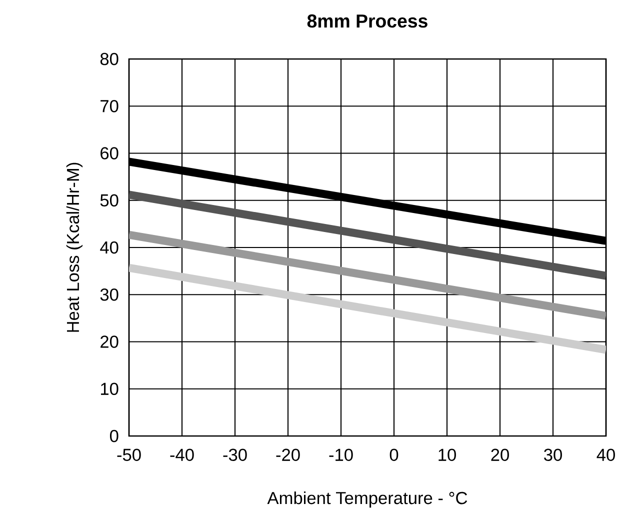 The width and height of the screenshot is (623, 517). Describe the element at coordinates (553, 454) in the screenshot. I see `x-tick-label: 30` at that location.